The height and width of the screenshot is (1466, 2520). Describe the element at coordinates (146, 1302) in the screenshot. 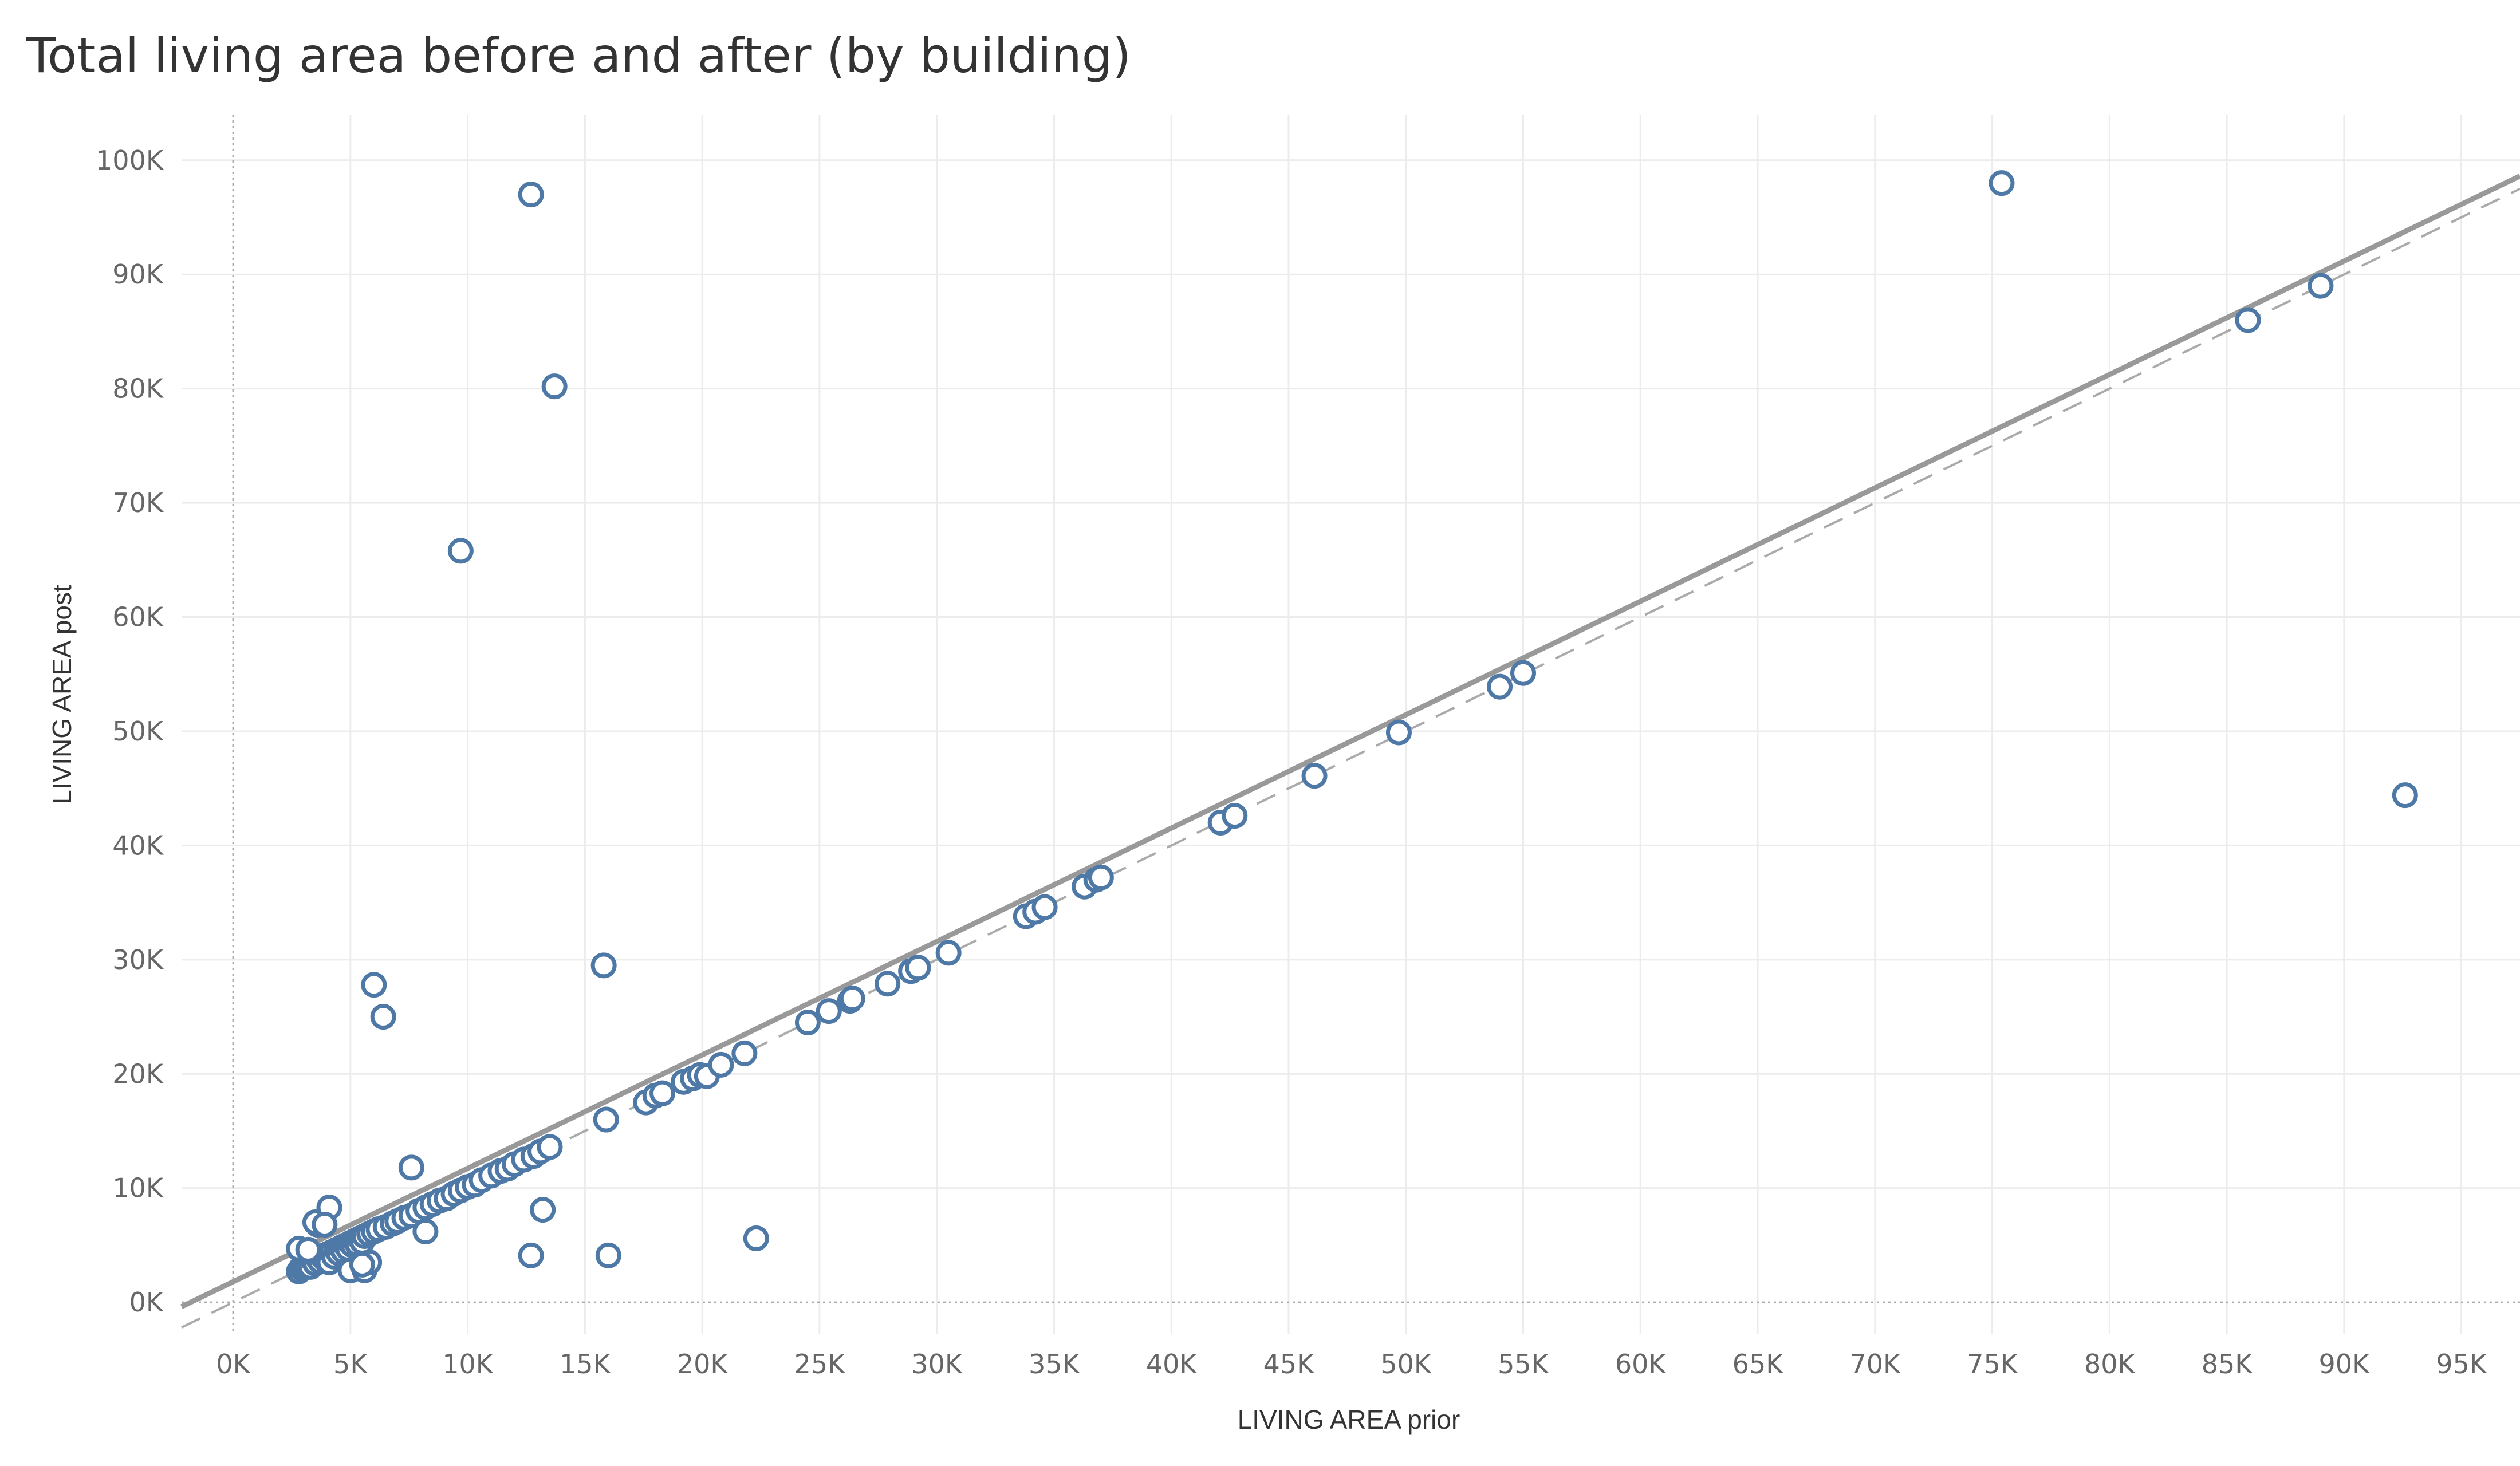

I see `y-tick-label: 0K` at that location.